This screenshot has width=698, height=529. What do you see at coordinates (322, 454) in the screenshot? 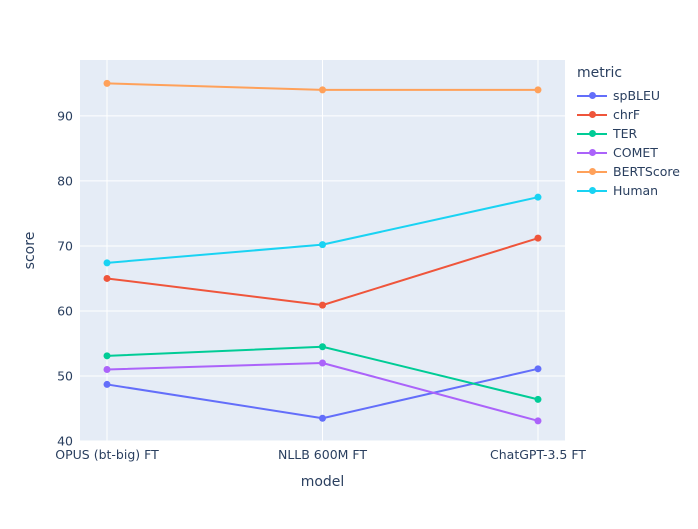
I see `x-tick-label: NLLB 600M FT` at bounding box center [322, 454].